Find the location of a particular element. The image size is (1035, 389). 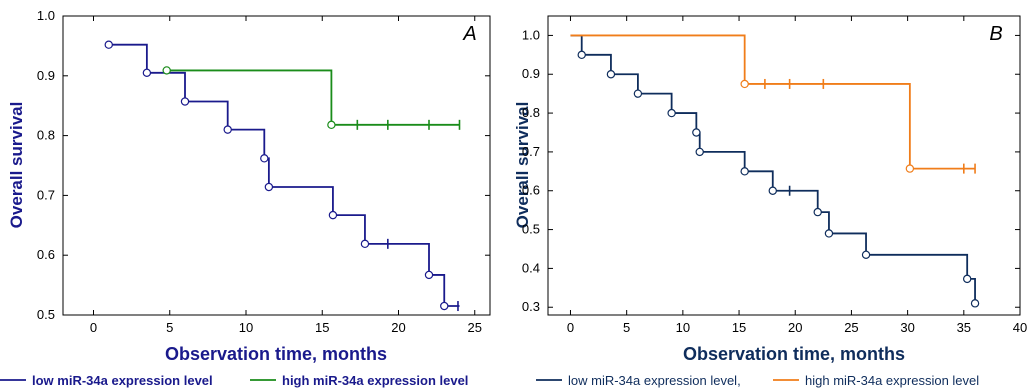

y-tick-label-b: 0.4 is located at coordinates (531, 267).